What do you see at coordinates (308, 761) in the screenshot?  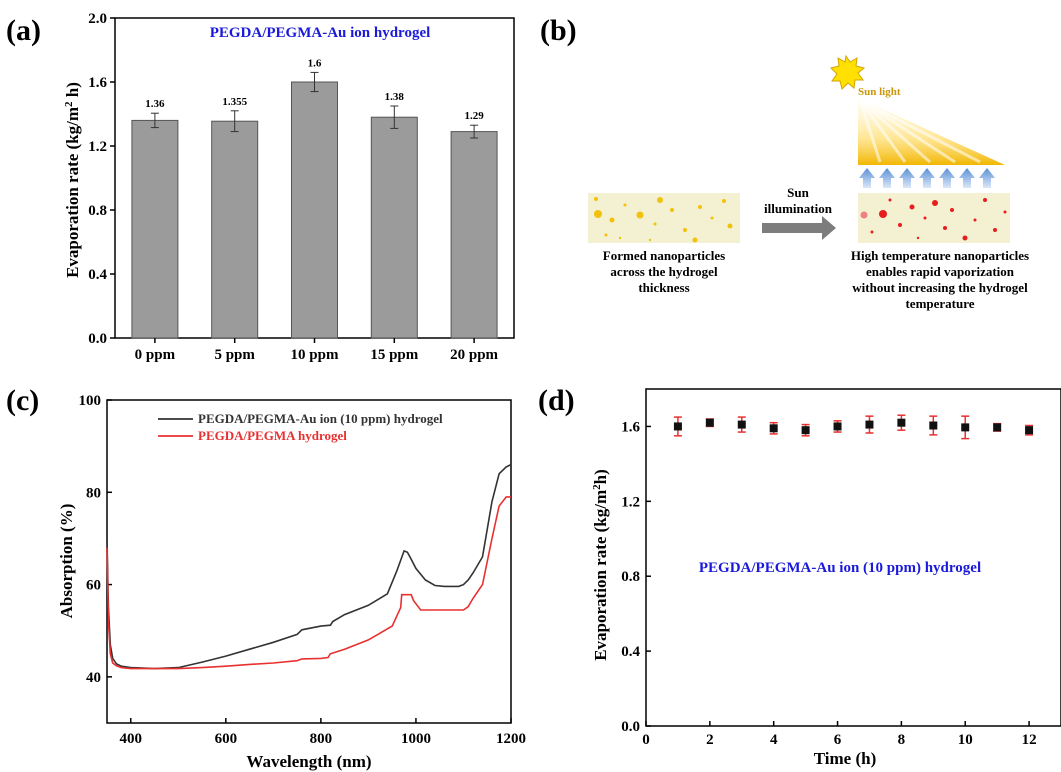 I see `panel-c-x-title: Wavelength (nm)` at bounding box center [308, 761].